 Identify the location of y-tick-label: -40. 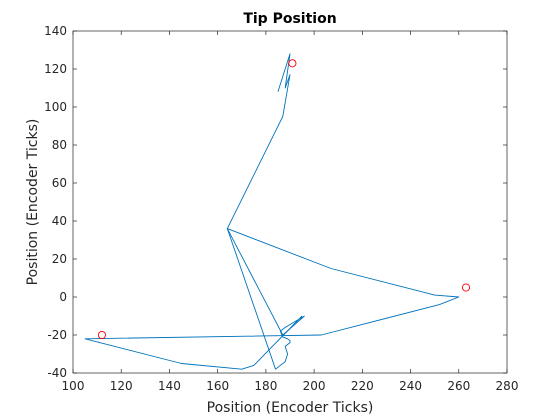
(57, 373).